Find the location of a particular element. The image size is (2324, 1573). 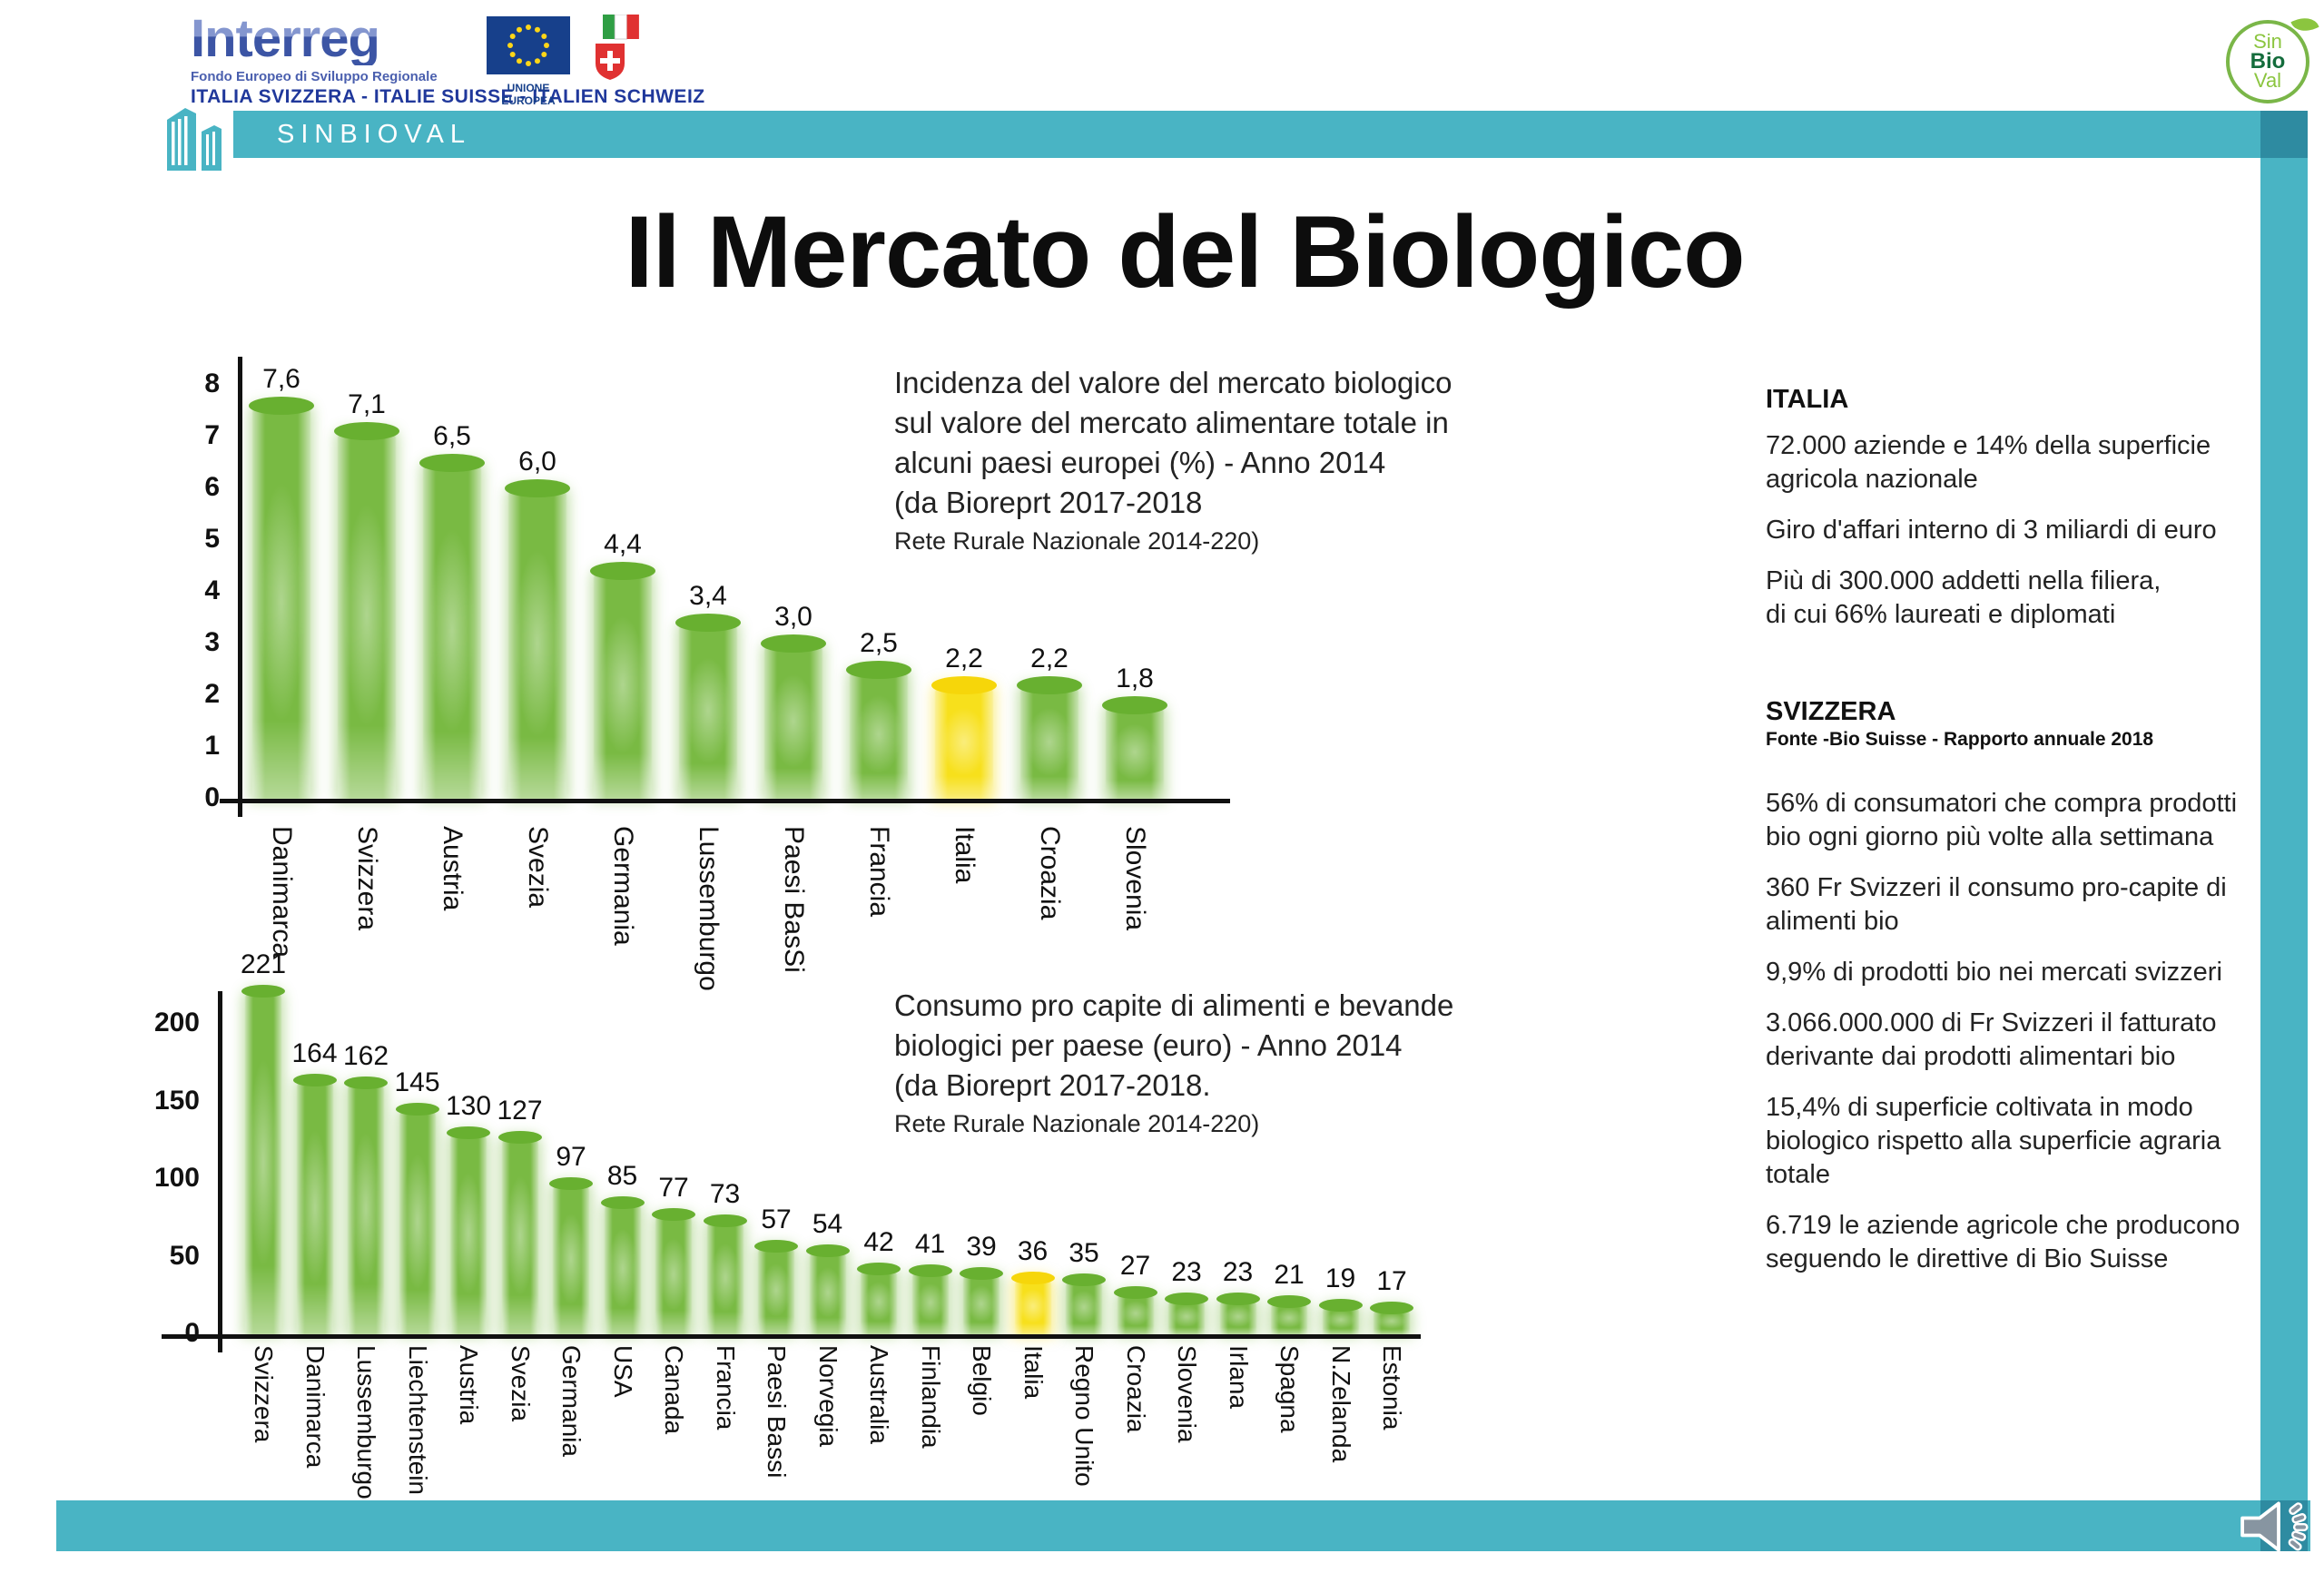

value-label-svezia: 127 is located at coordinates (520, 1110).